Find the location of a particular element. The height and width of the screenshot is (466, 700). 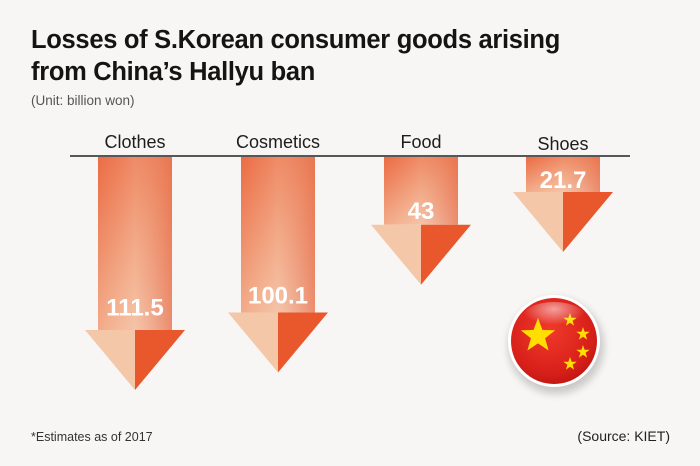

bar-cosmetics: Cosmetics 100.1 is located at coordinates (278, 252).